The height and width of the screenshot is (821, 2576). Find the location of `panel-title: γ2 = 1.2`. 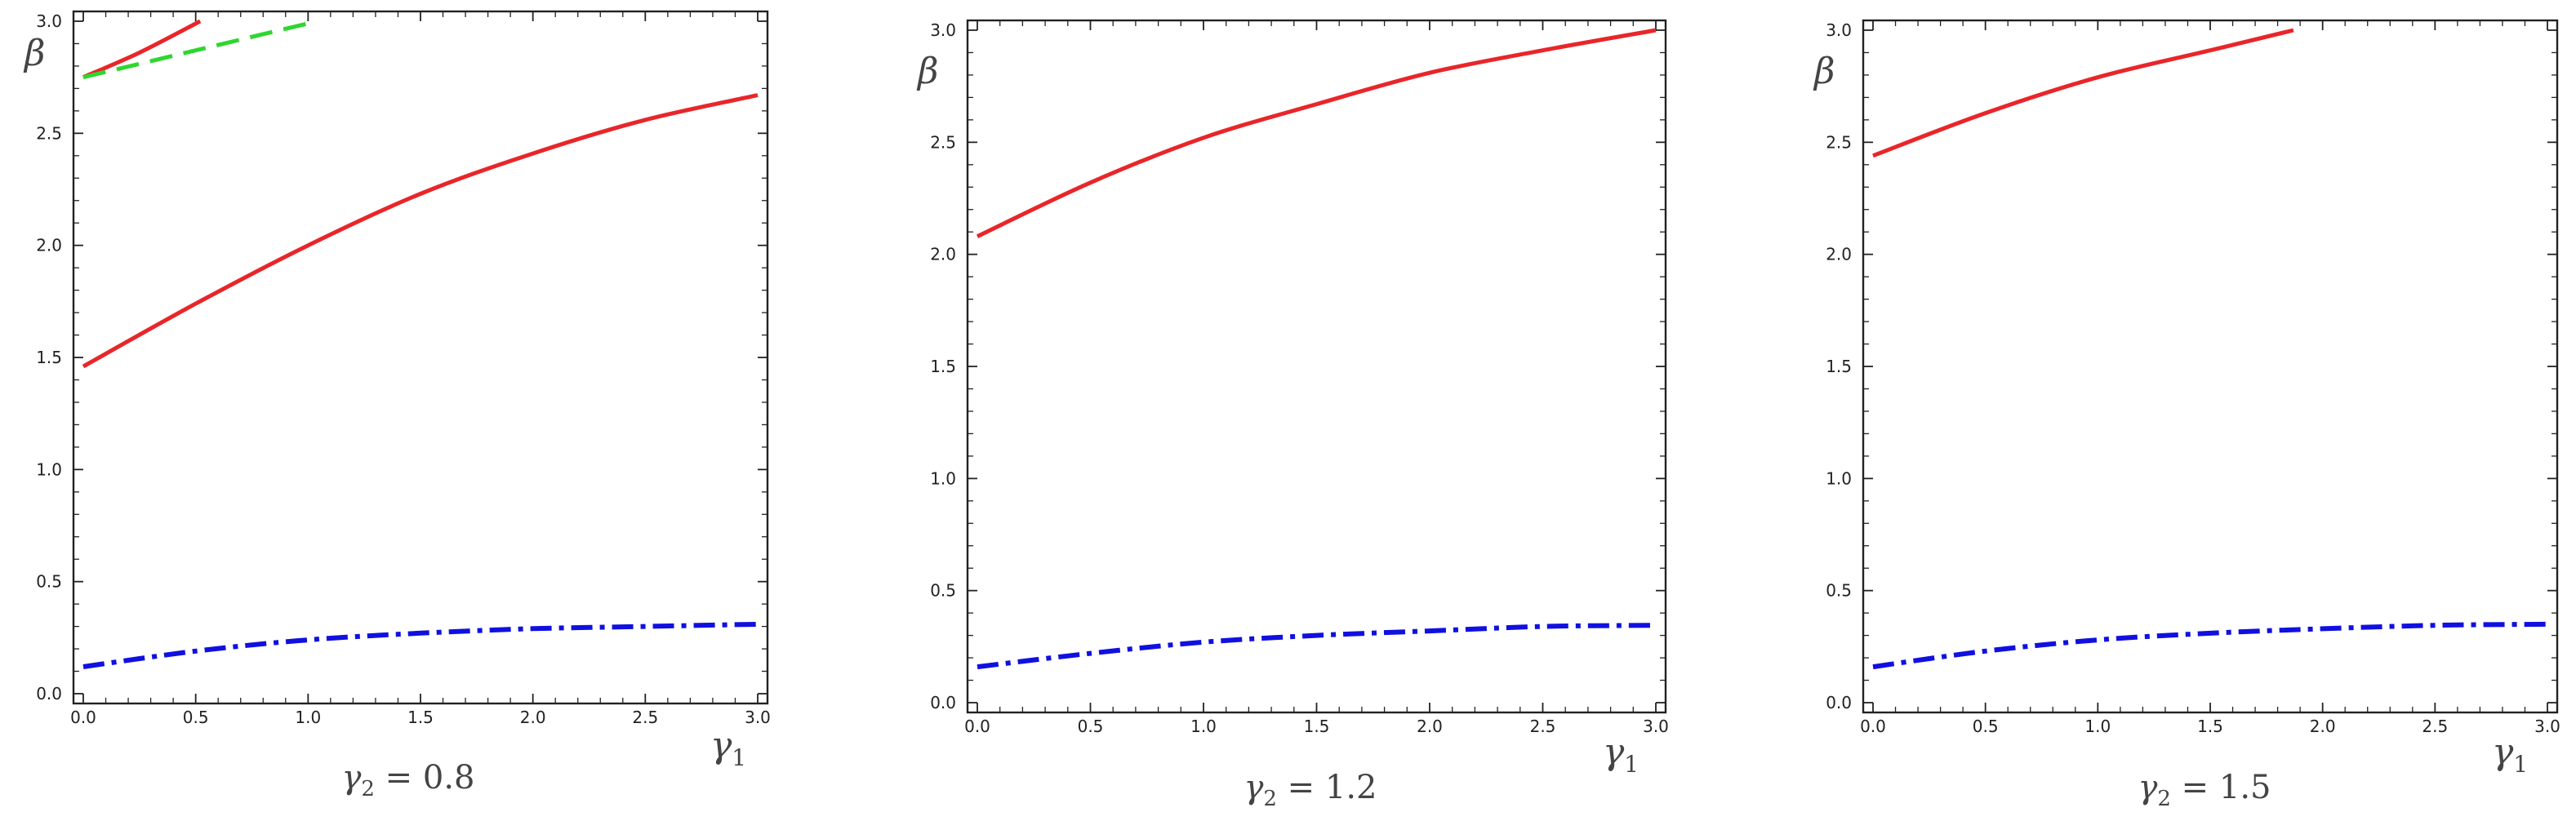

panel-title: γ2 = 1.2 is located at coordinates (1310, 790).